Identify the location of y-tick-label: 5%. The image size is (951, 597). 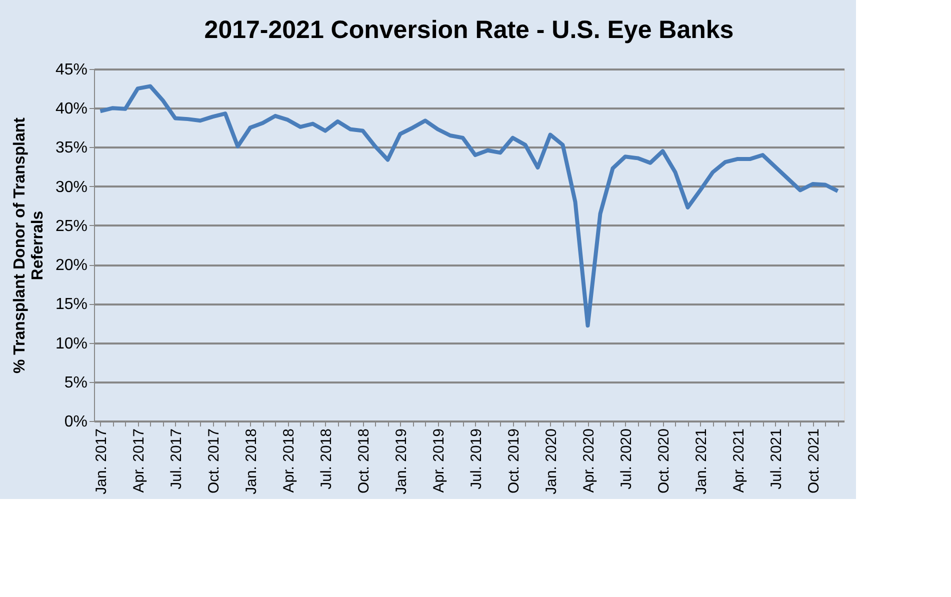
(76, 383).